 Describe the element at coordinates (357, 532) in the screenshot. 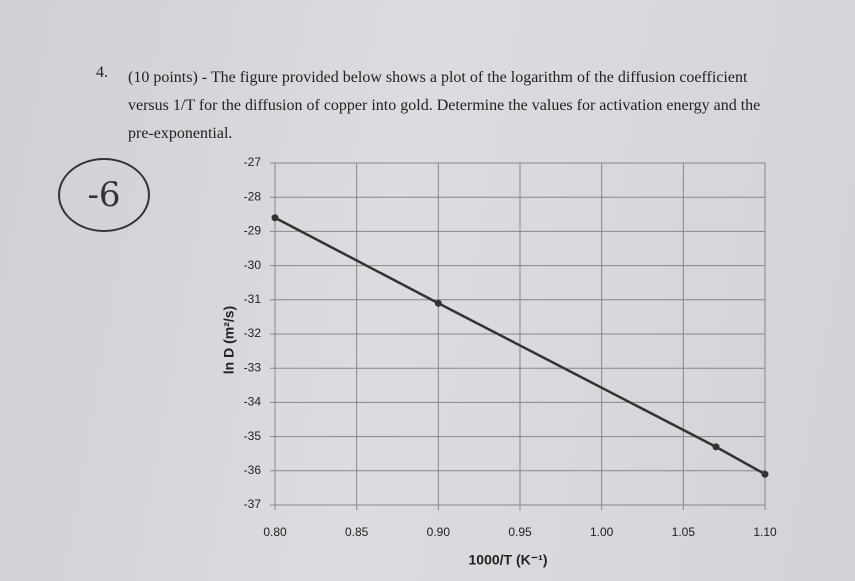

I see `x-tick-label: 0.85` at that location.